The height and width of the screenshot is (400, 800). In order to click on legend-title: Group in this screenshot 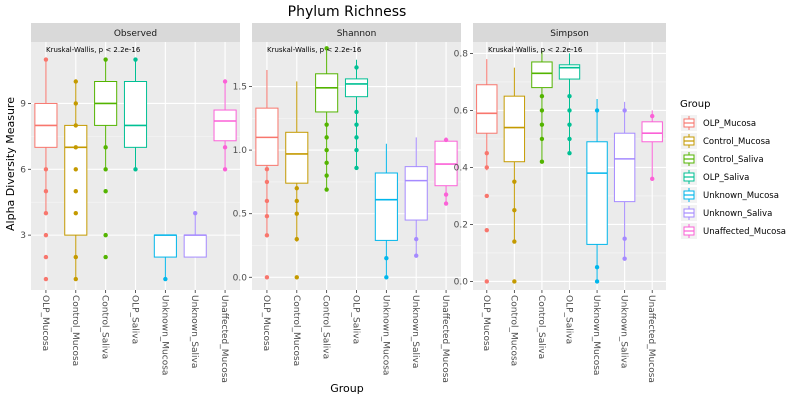, I will do `click(695, 104)`.